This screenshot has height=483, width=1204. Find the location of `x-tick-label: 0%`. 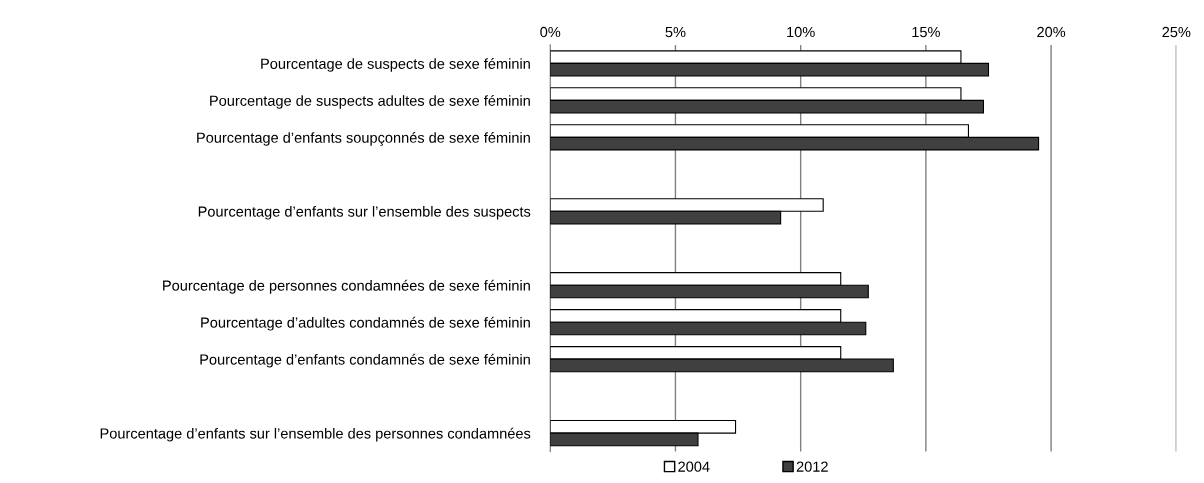

x-tick-label: 0% is located at coordinates (550, 32).